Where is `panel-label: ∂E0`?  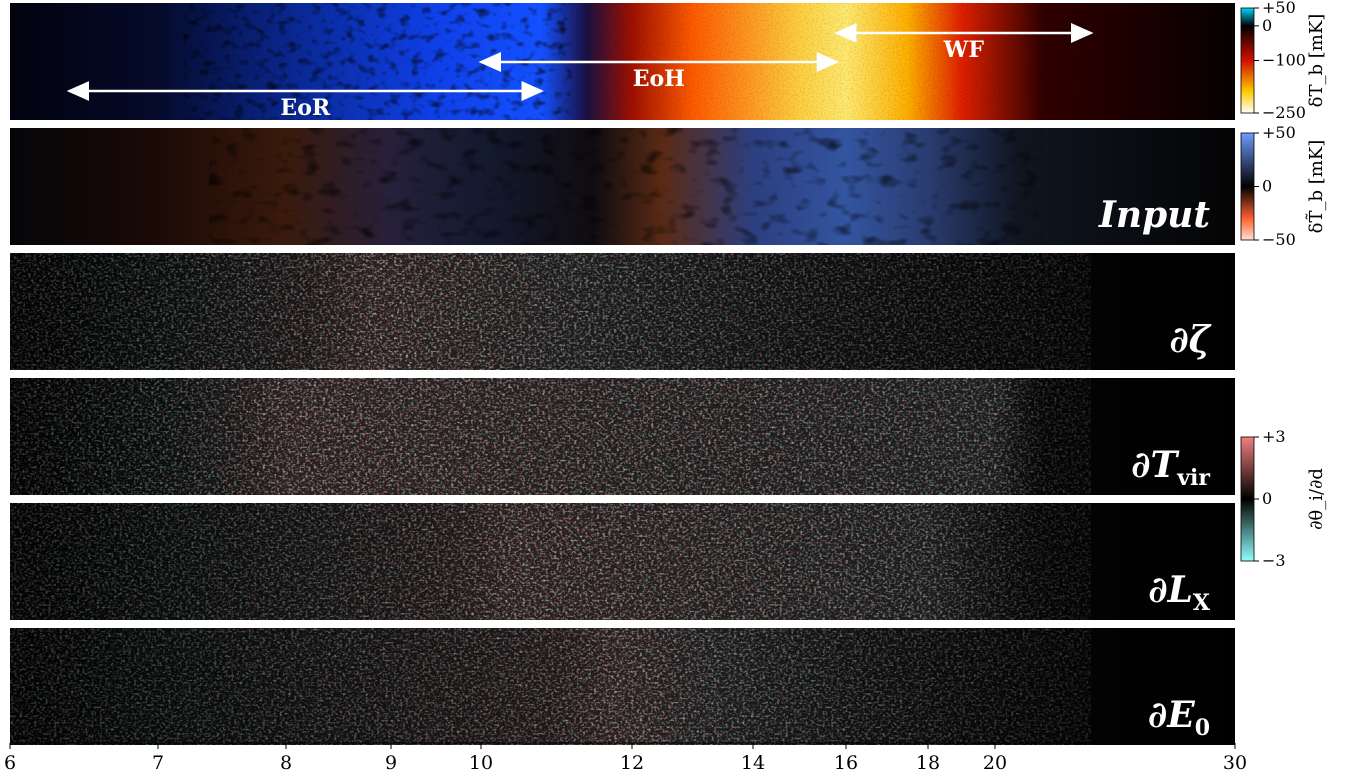 panel-label: ∂E0 is located at coordinates (1179, 717).